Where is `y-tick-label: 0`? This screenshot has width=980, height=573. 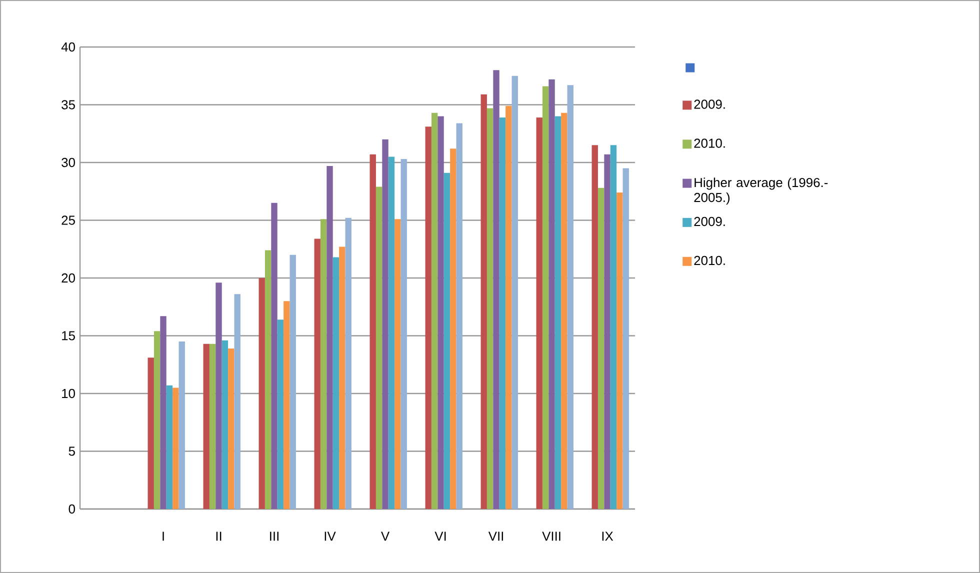
y-tick-label: 0 is located at coordinates (71, 509).